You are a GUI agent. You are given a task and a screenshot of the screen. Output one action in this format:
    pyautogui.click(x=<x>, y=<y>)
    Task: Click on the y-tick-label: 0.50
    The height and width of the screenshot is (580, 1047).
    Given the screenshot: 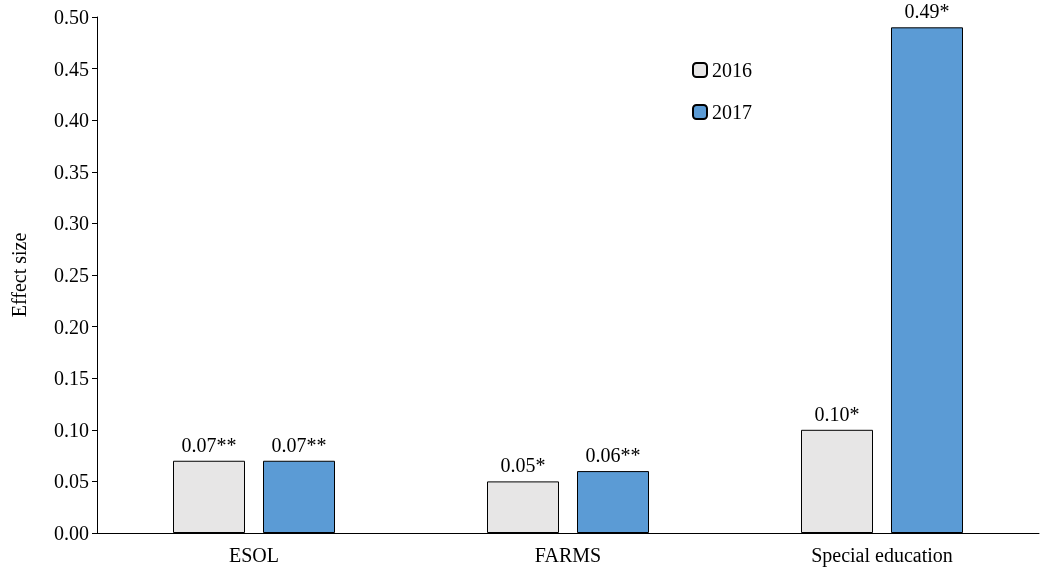 What is the action you would take?
    pyautogui.click(x=71, y=17)
    